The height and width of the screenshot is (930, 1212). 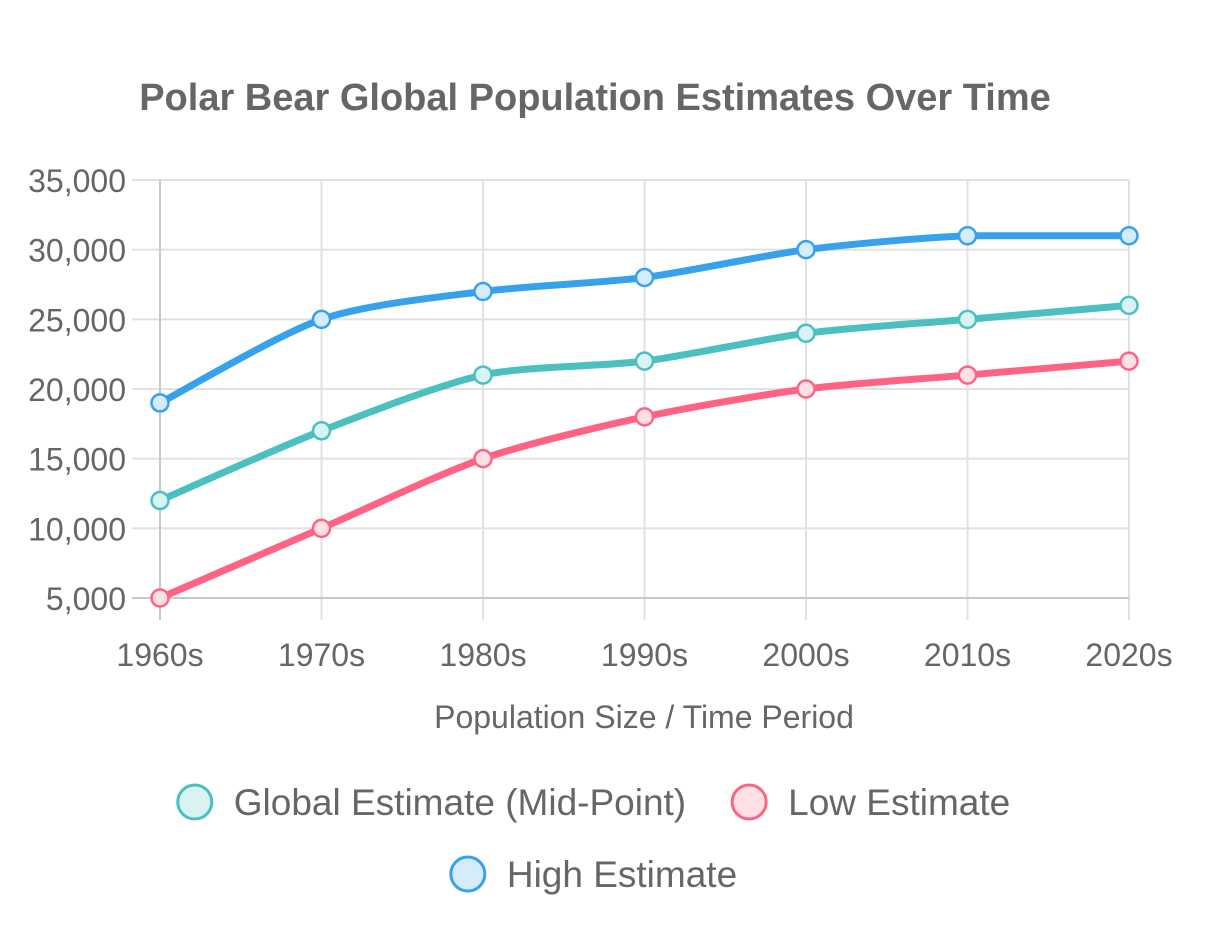 I want to click on y-tick-label: 30,000, so click(x=77, y=251).